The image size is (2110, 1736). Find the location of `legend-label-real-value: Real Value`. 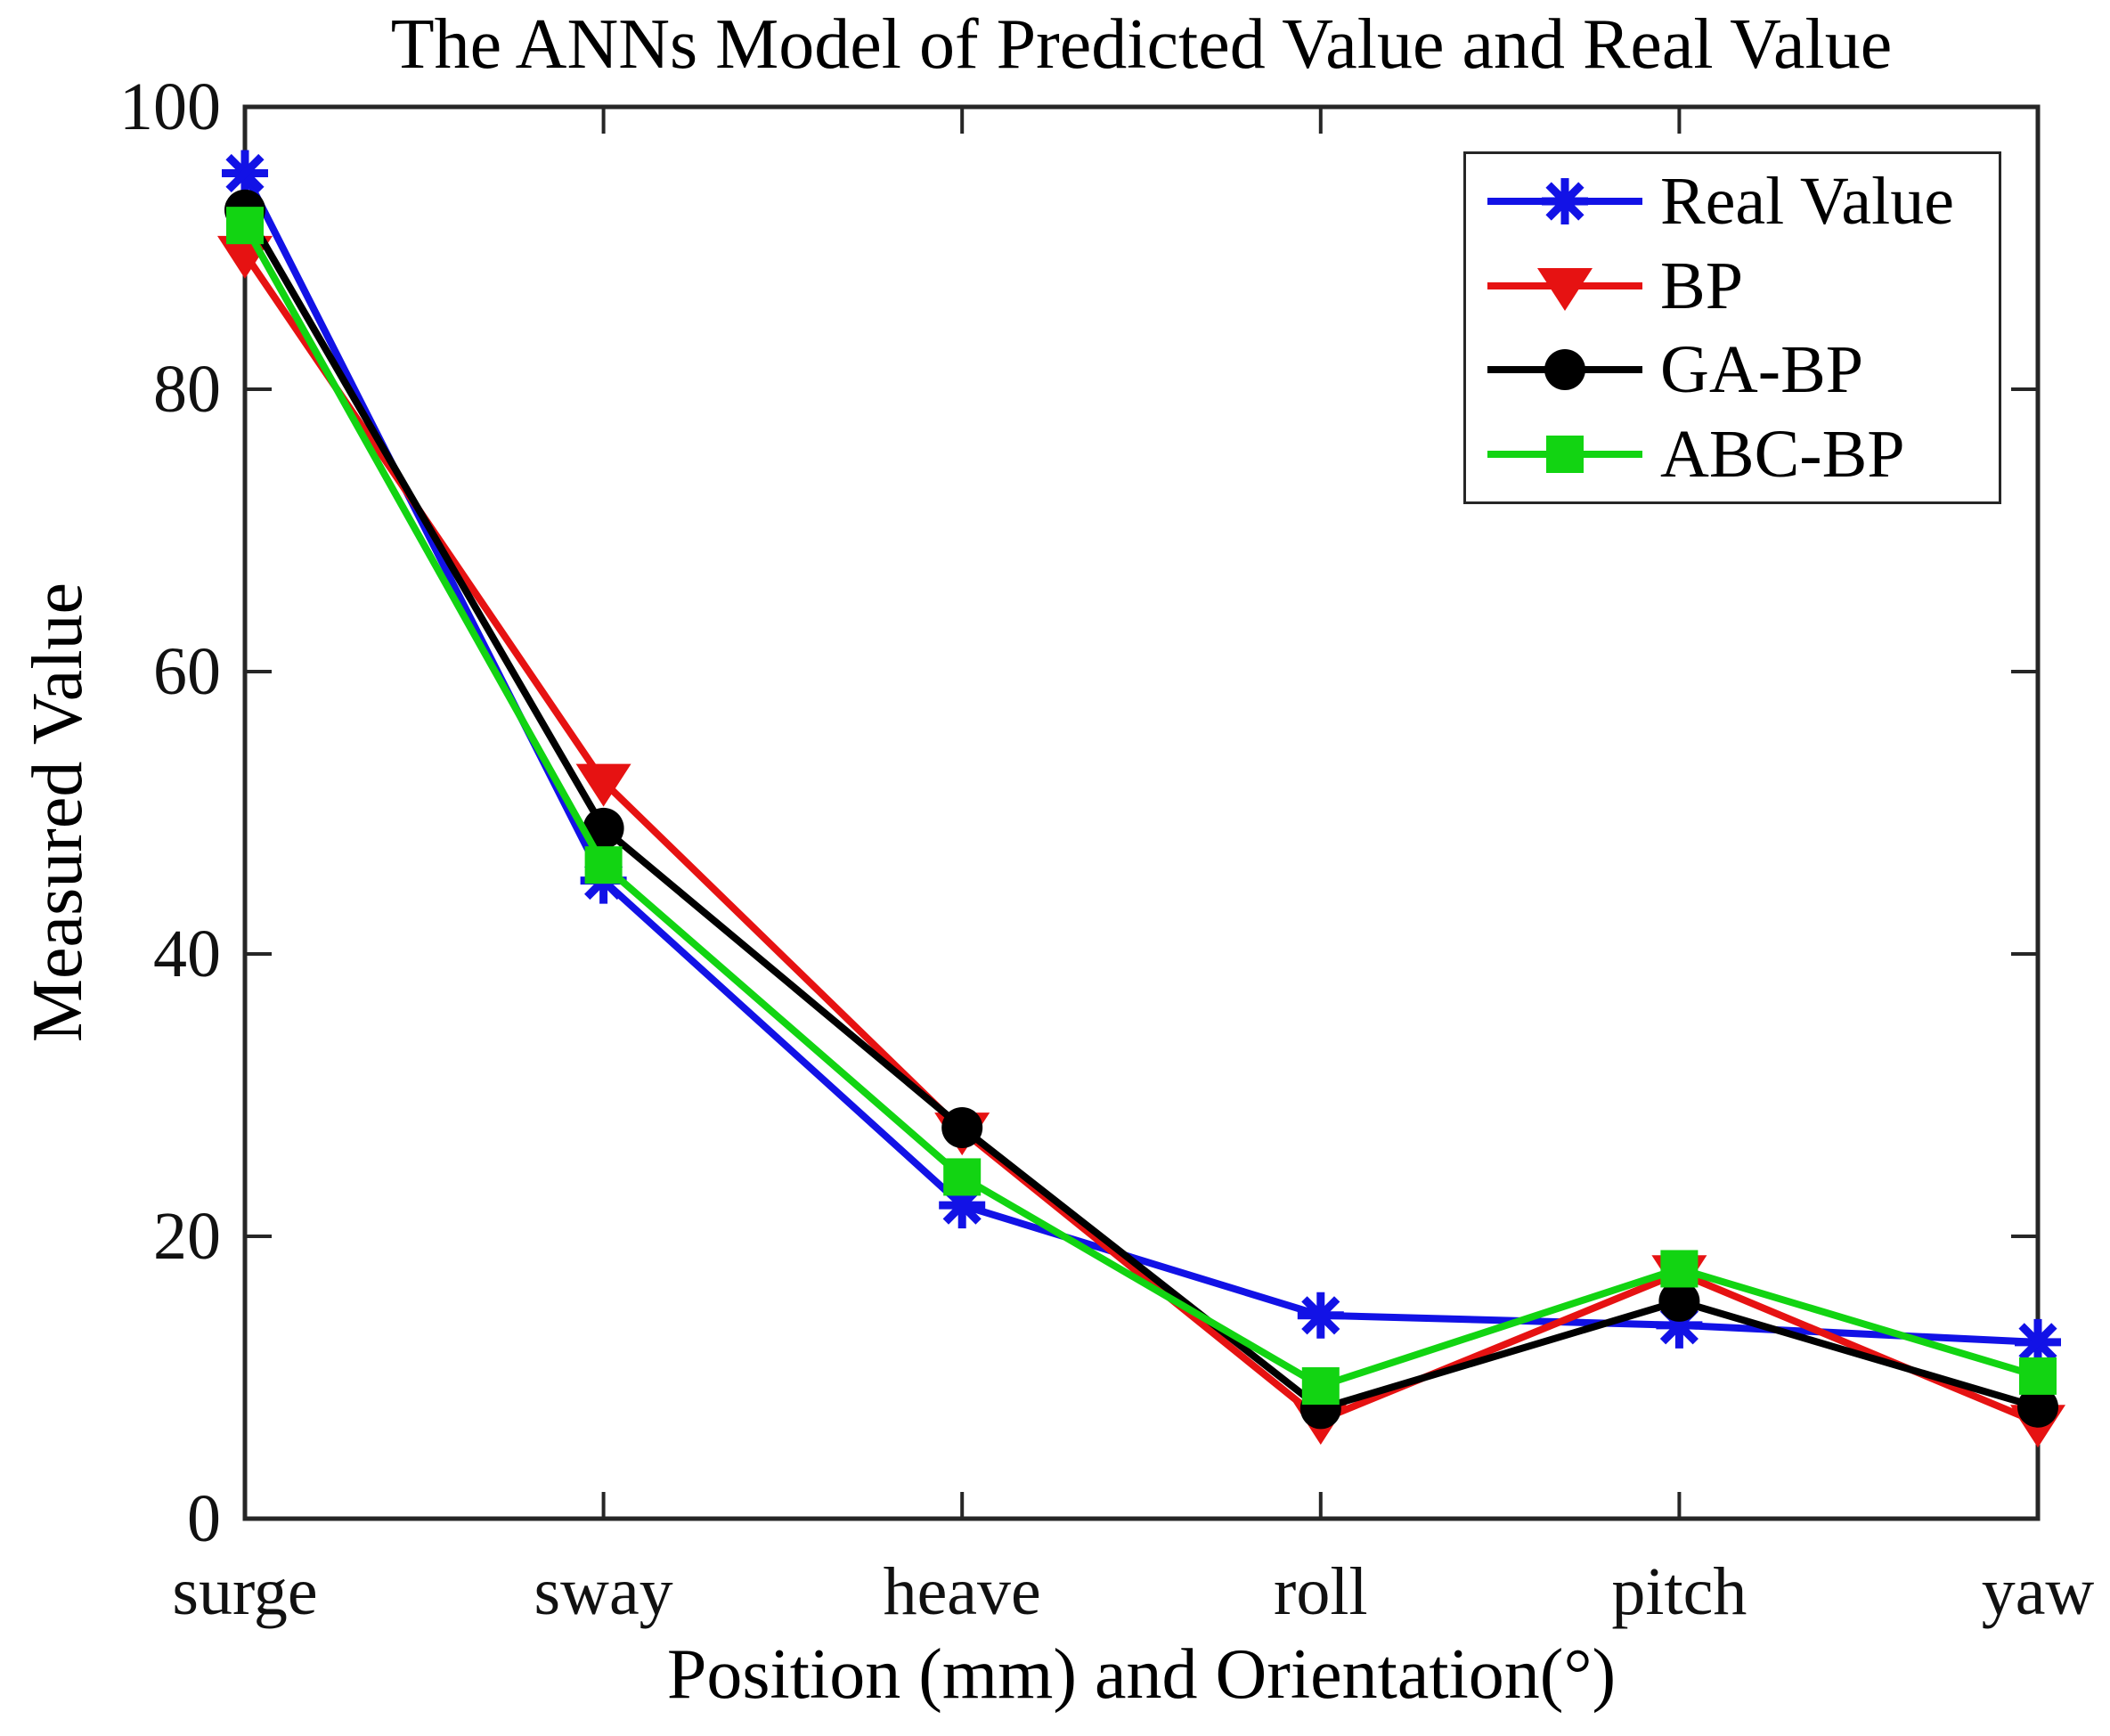

legend-label-real-value: Real Value is located at coordinates (1807, 201).